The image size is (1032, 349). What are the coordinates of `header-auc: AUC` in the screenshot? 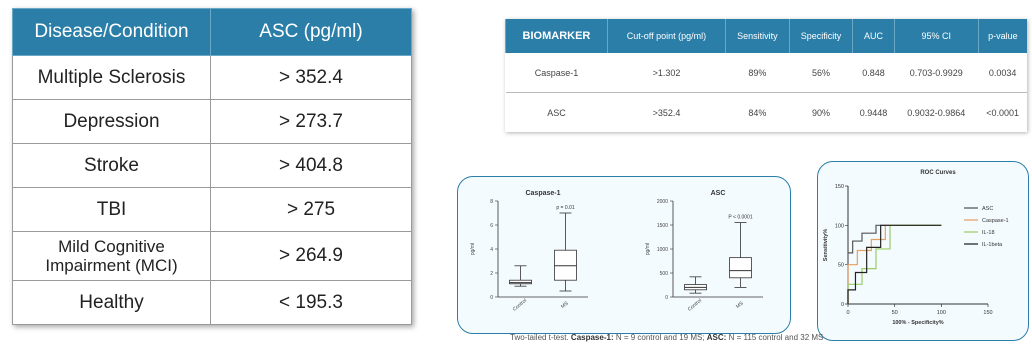 It's located at (873, 36).